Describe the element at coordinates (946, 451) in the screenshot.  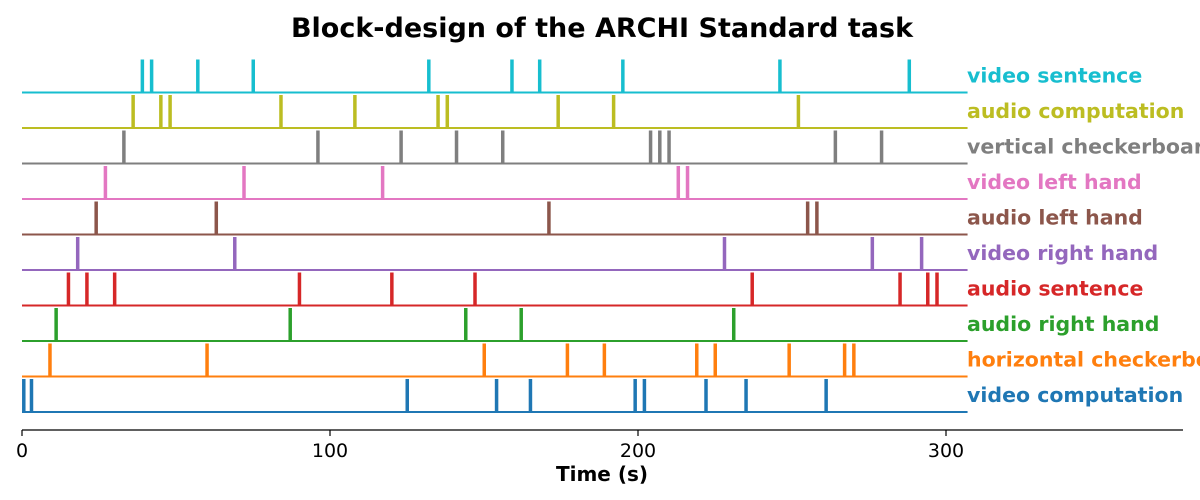
I see `x-tick-label: 300` at that location.